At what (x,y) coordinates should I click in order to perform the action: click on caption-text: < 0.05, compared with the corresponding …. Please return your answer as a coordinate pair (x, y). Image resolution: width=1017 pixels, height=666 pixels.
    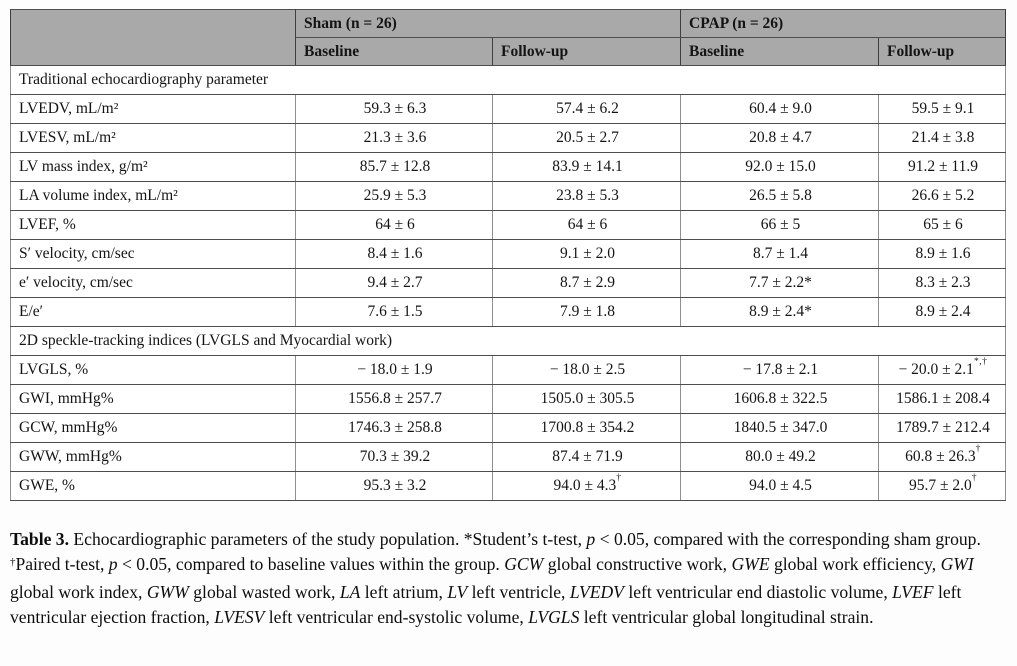
    Looking at the image, I should click on (788, 539).